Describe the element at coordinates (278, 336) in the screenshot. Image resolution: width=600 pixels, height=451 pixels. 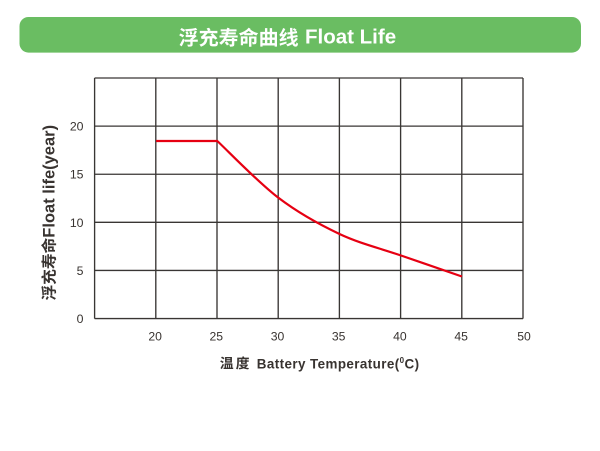
I see `svg-text: 30` at that location.